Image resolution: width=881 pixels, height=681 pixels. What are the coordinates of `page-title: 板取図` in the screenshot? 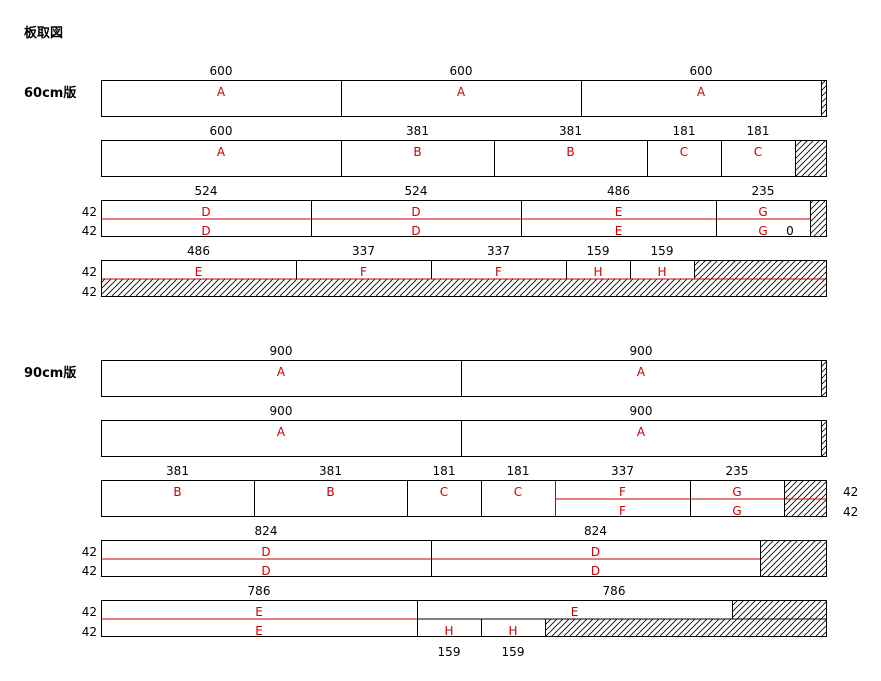 It's located at (43, 33).